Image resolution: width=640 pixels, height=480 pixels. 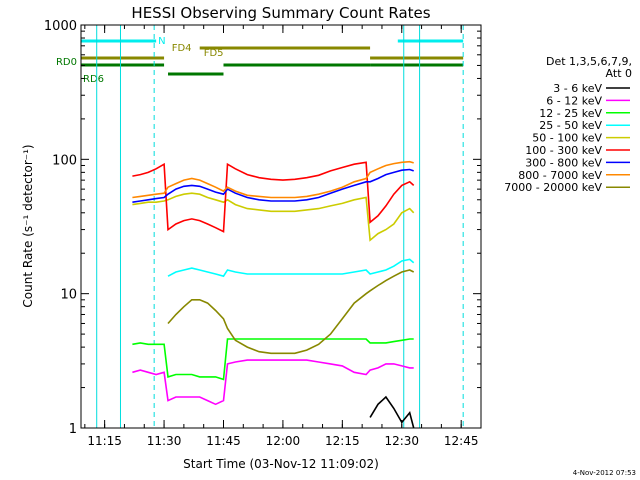 I want to click on x-tick-label: 11:15, so click(x=104, y=441).